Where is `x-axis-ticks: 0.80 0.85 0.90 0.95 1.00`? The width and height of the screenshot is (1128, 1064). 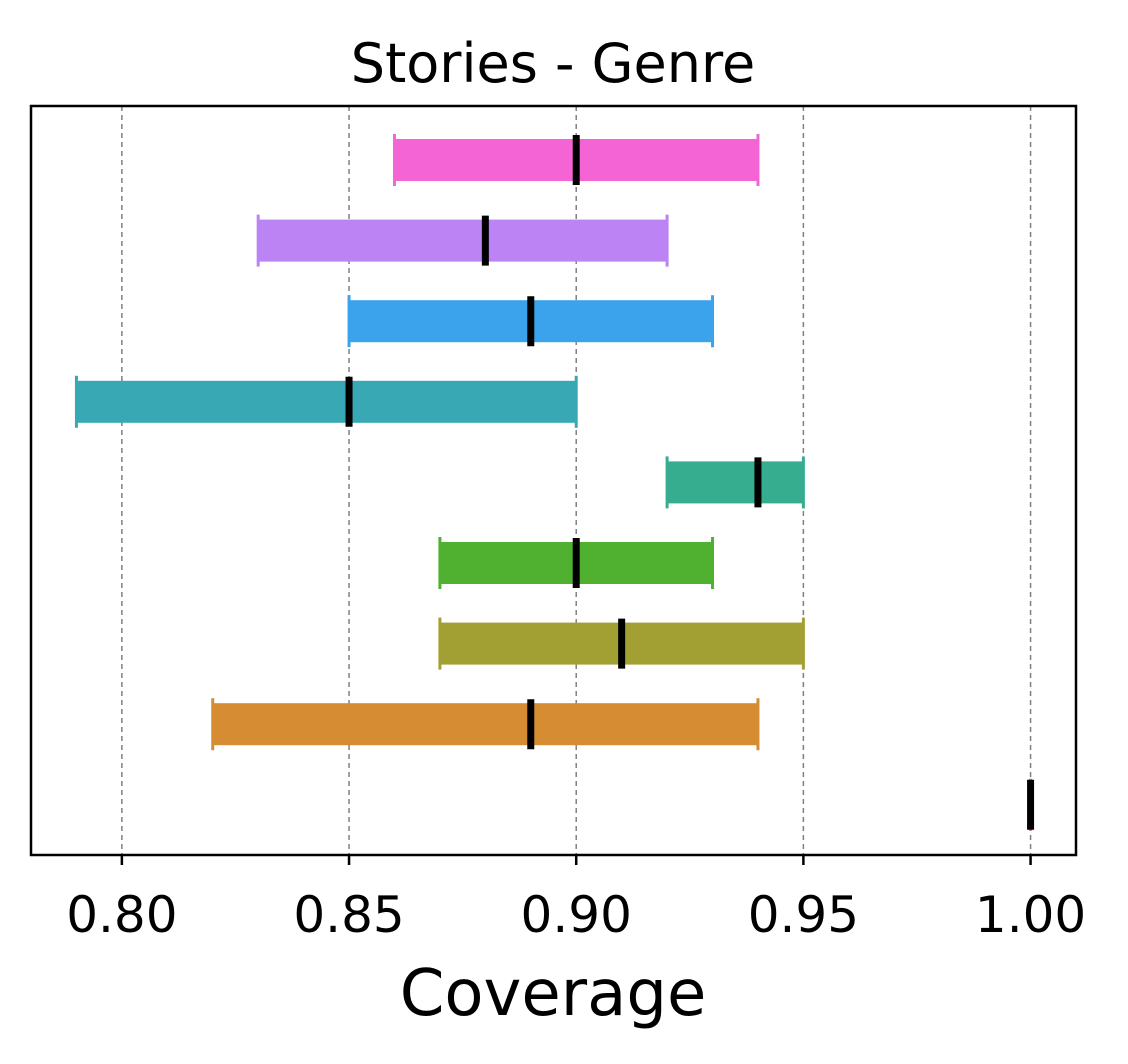 x-axis-ticks: 0.80 0.85 0.90 0.95 1.00 is located at coordinates (576, 899).